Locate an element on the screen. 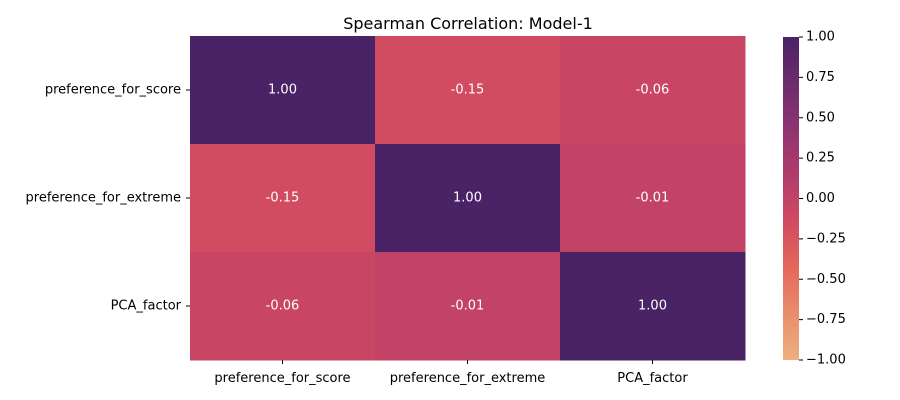 The height and width of the screenshot is (400, 900). x-tick-label: preference_for_score is located at coordinates (282, 378).